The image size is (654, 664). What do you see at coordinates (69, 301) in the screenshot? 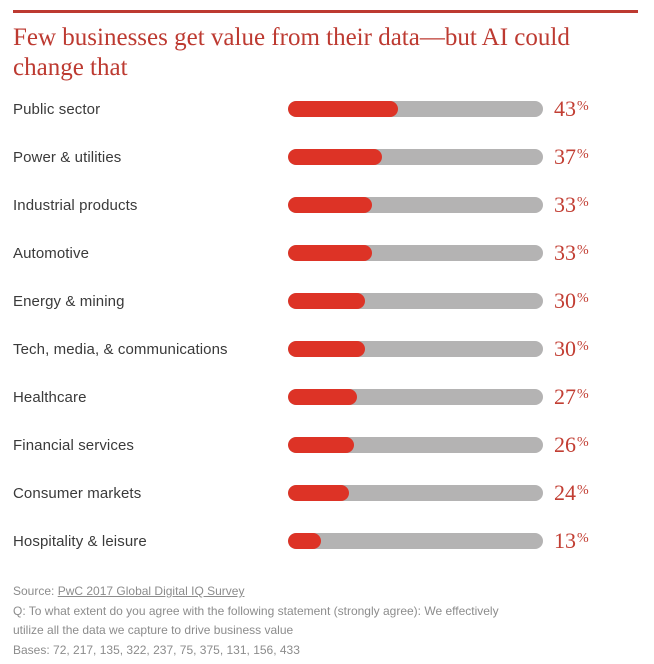
I see `category-label: Energy & mining` at bounding box center [69, 301].